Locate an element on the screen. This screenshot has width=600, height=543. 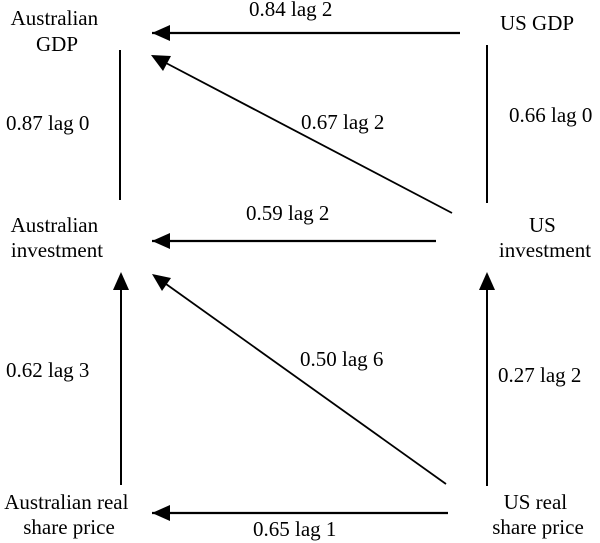
node-us-share-price: US real share price is located at coordinates (538, 514).